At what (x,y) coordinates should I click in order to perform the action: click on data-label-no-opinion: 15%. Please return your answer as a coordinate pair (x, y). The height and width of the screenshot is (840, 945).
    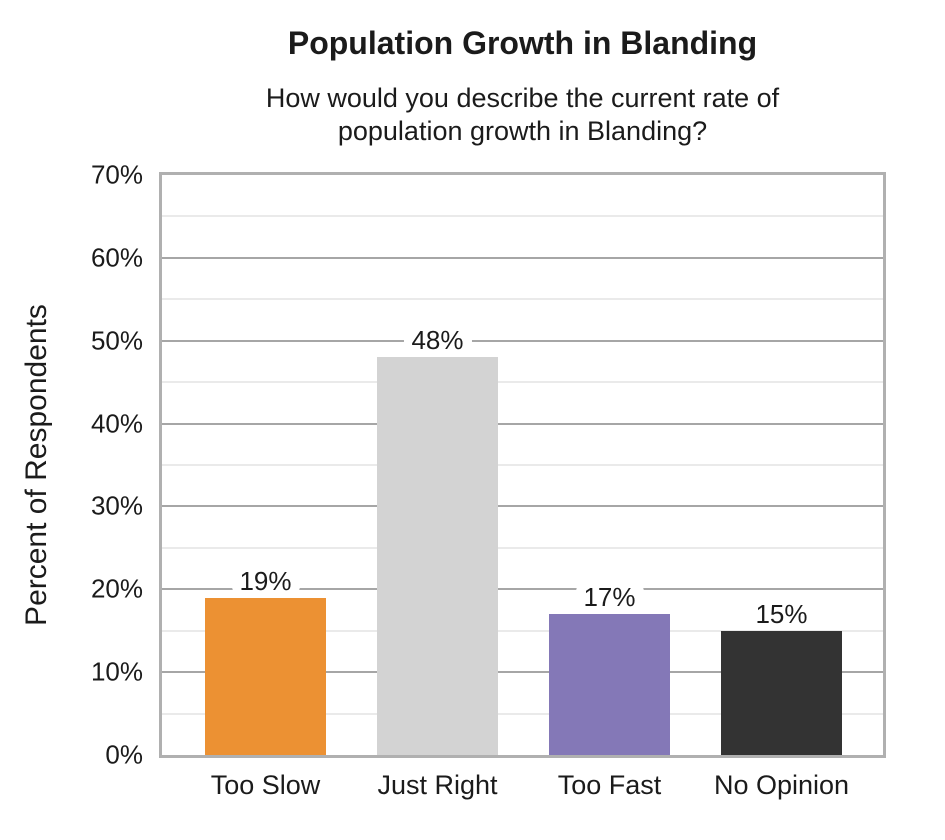
    Looking at the image, I should click on (781, 613).